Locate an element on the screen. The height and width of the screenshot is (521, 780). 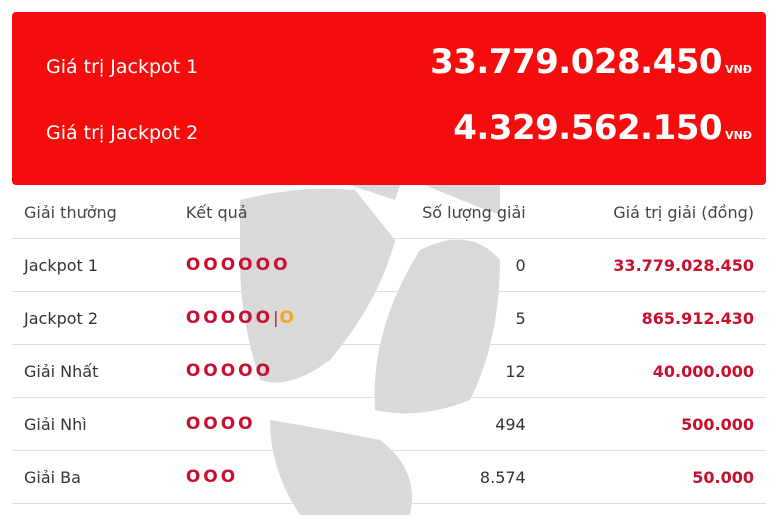
prize-name: Giải Ba is located at coordinates (93, 477).